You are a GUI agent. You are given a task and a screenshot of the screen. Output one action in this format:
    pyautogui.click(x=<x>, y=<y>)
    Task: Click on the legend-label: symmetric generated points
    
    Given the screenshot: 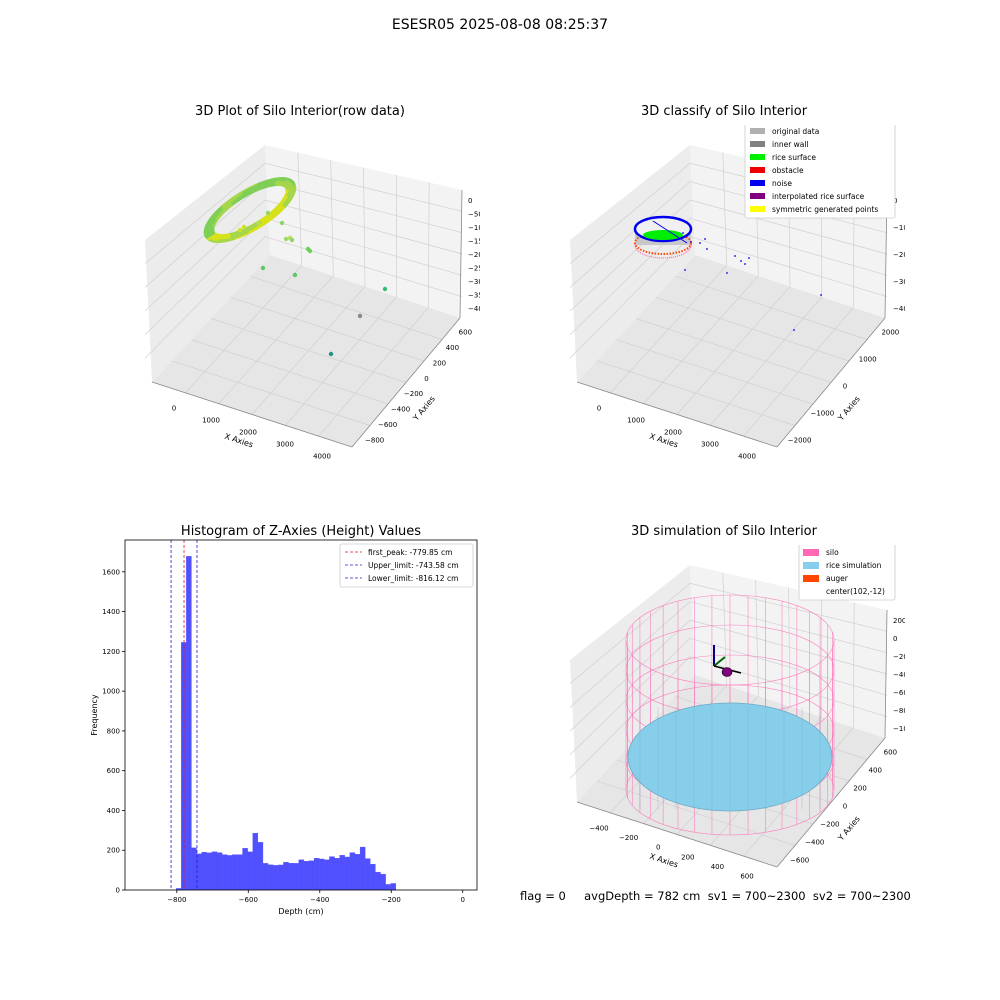 What is the action you would take?
    pyautogui.click(x=825, y=209)
    